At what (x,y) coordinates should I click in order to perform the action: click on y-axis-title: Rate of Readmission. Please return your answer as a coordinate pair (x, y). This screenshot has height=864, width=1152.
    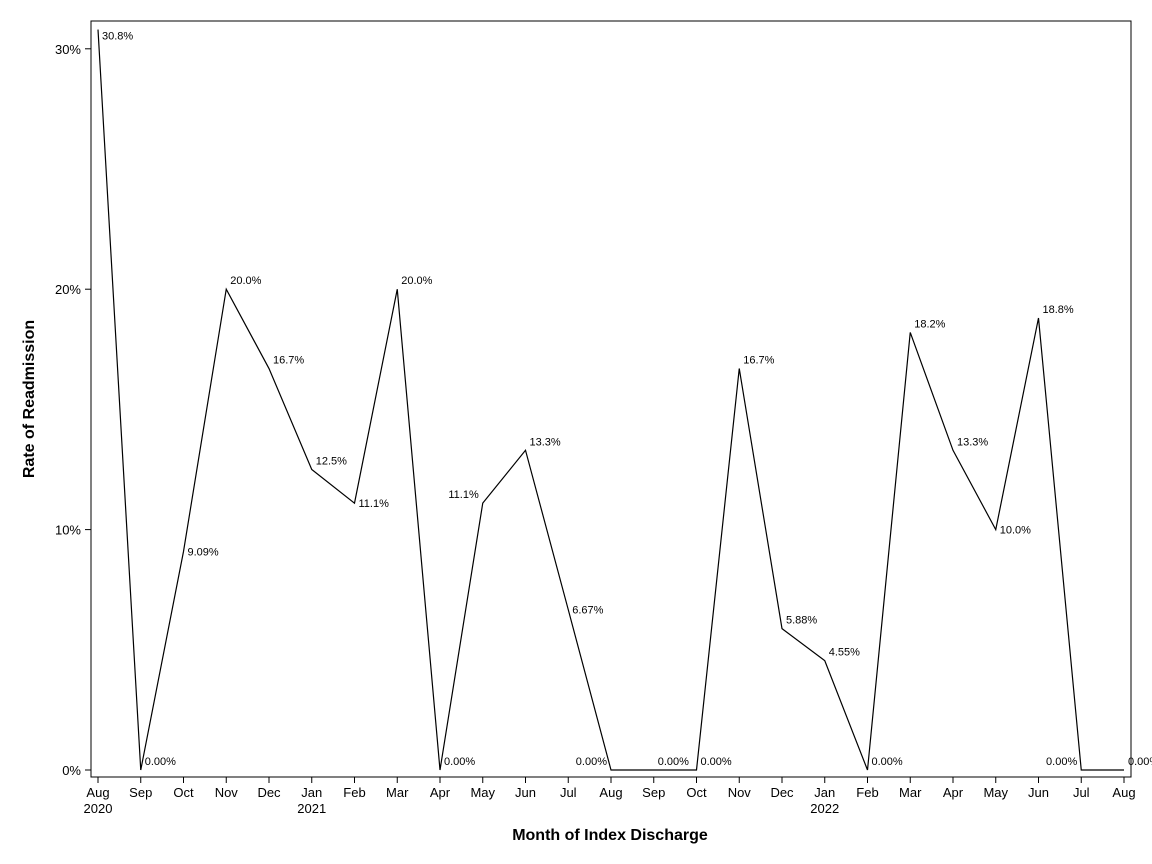
    Looking at the image, I should click on (29, 399).